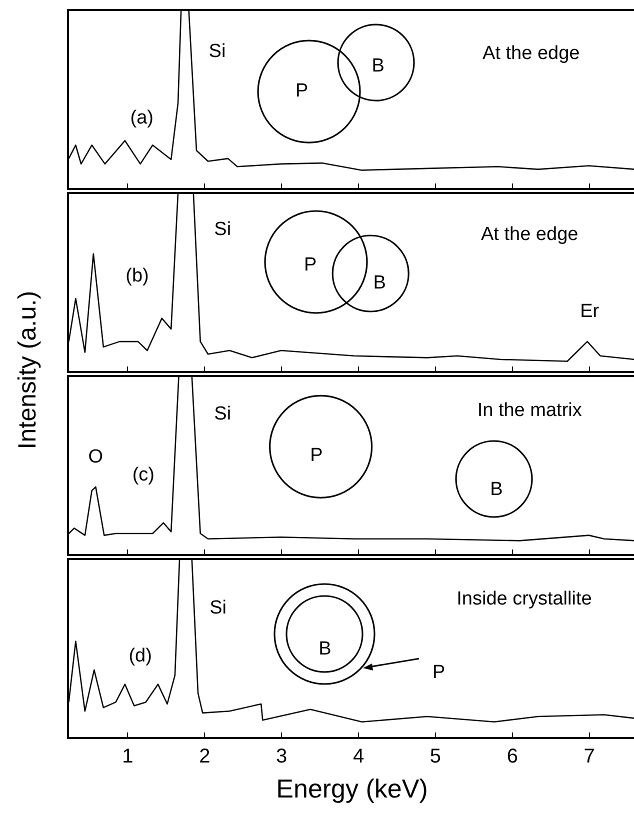 The image size is (634, 816). Describe the element at coordinates (204, 757) in the screenshot. I see `x-tick-label: 2` at that location.